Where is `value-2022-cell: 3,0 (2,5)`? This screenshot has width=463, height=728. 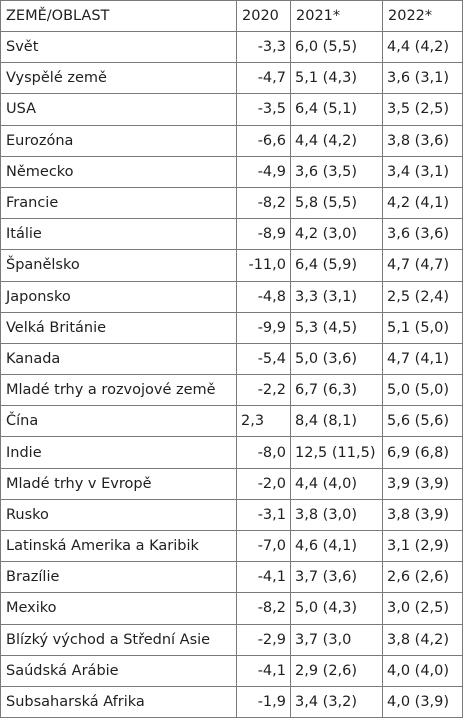 value-2022-cell: 3,0 (2,5) is located at coordinates (422, 608).